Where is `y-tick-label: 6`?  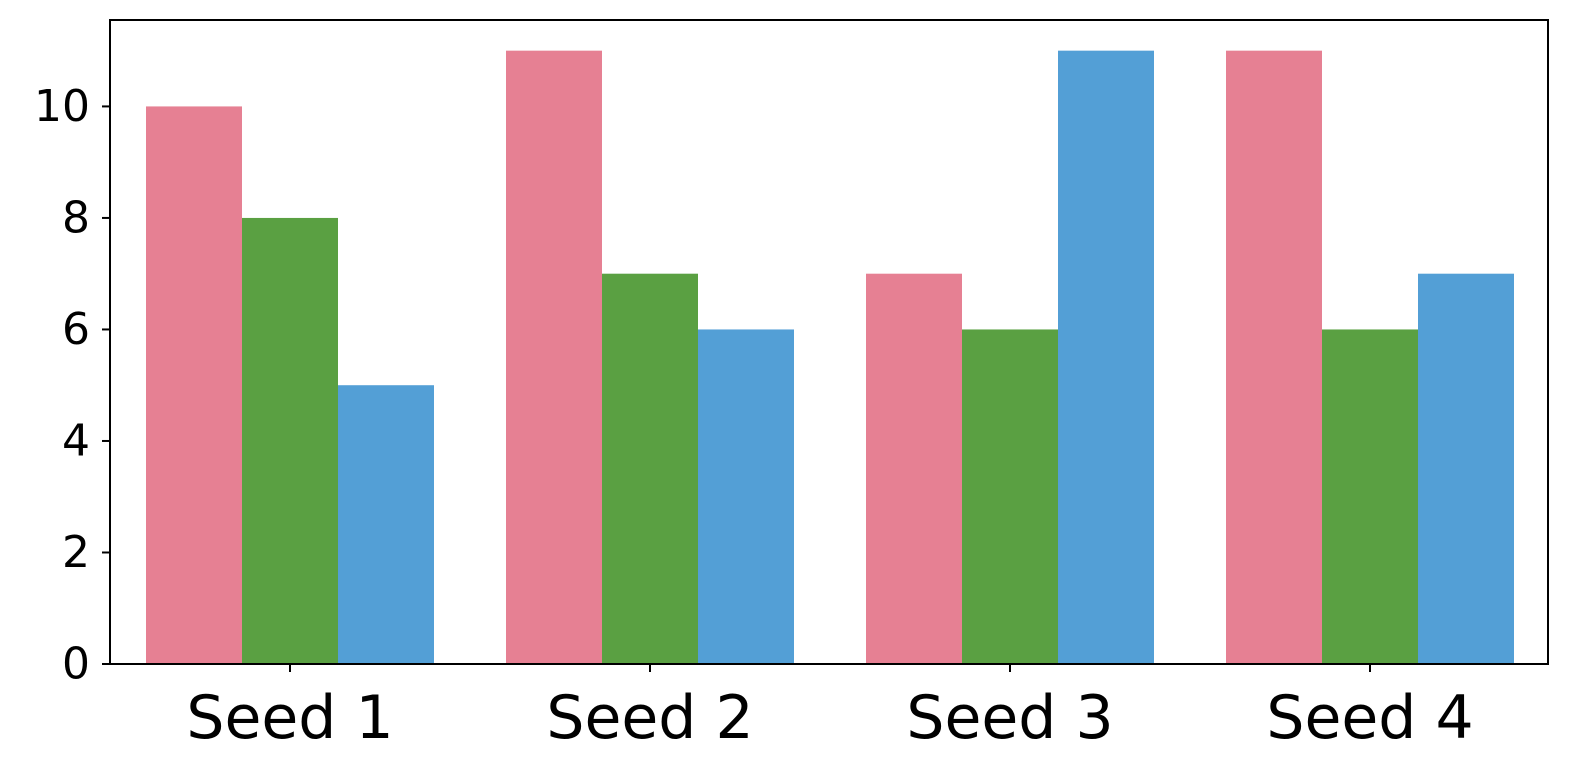
y-tick-label: 6 is located at coordinates (76, 329).